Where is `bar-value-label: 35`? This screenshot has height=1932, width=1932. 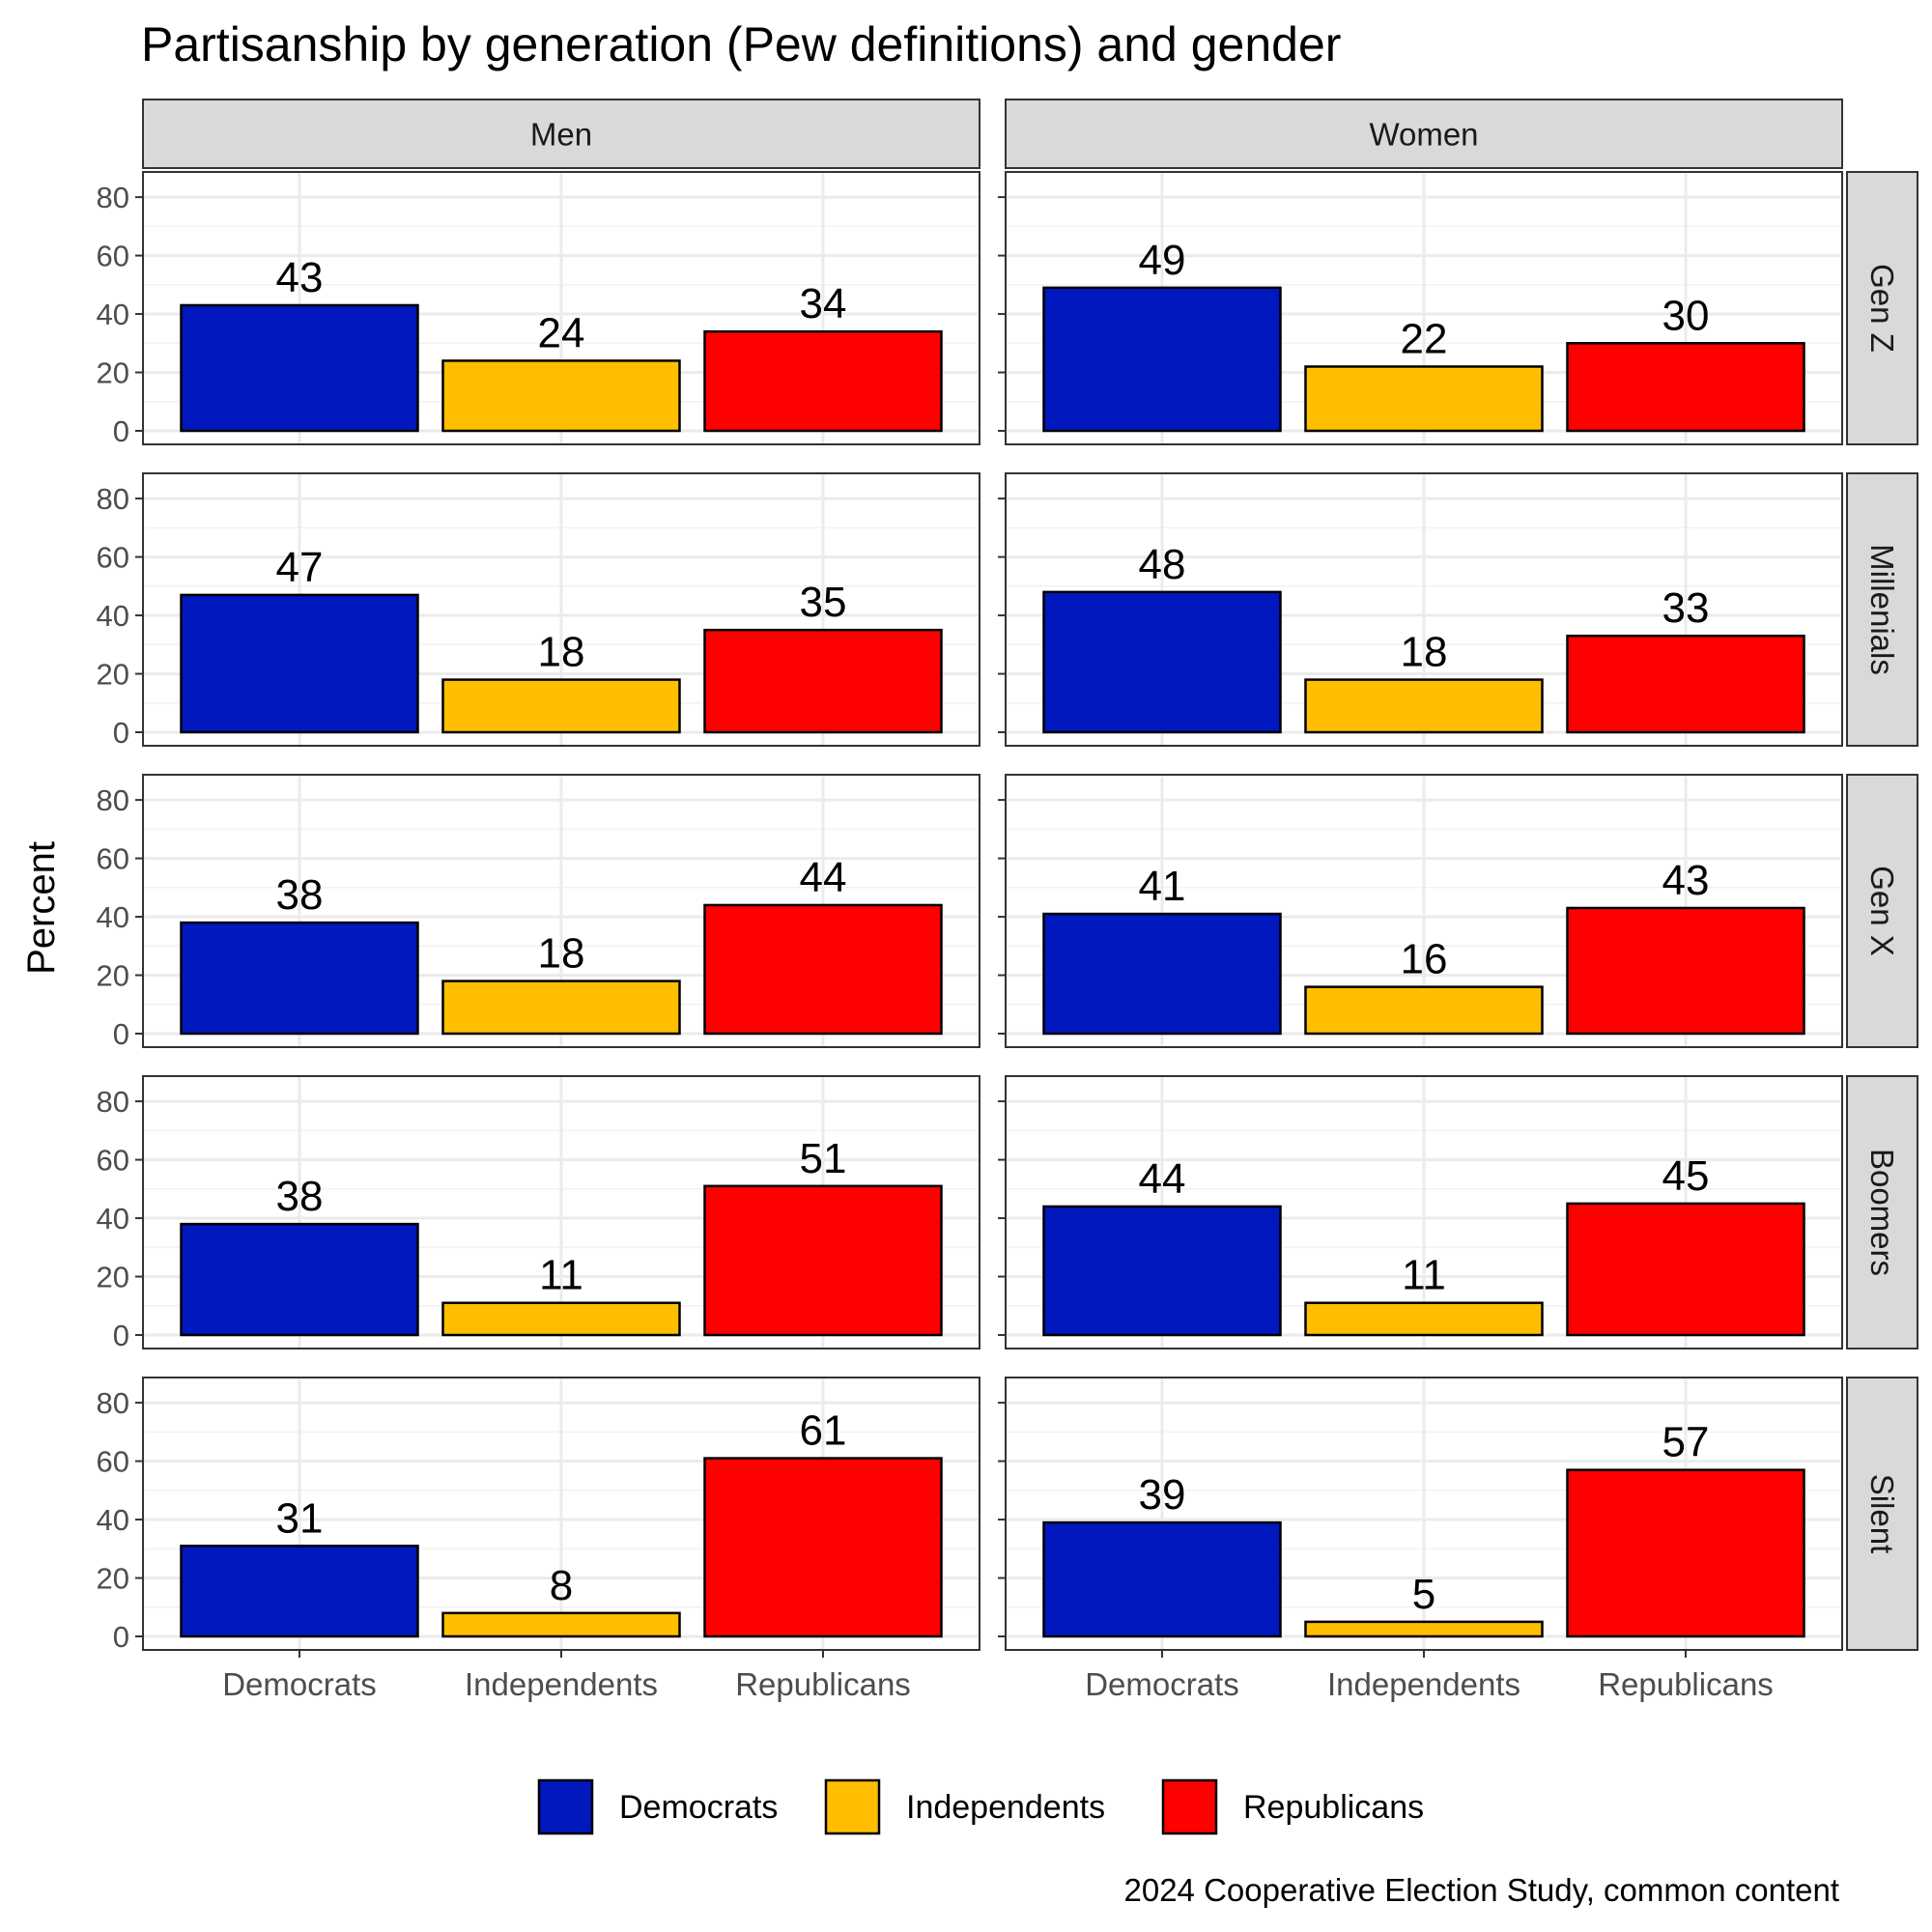 bar-value-label: 35 is located at coordinates (823, 602).